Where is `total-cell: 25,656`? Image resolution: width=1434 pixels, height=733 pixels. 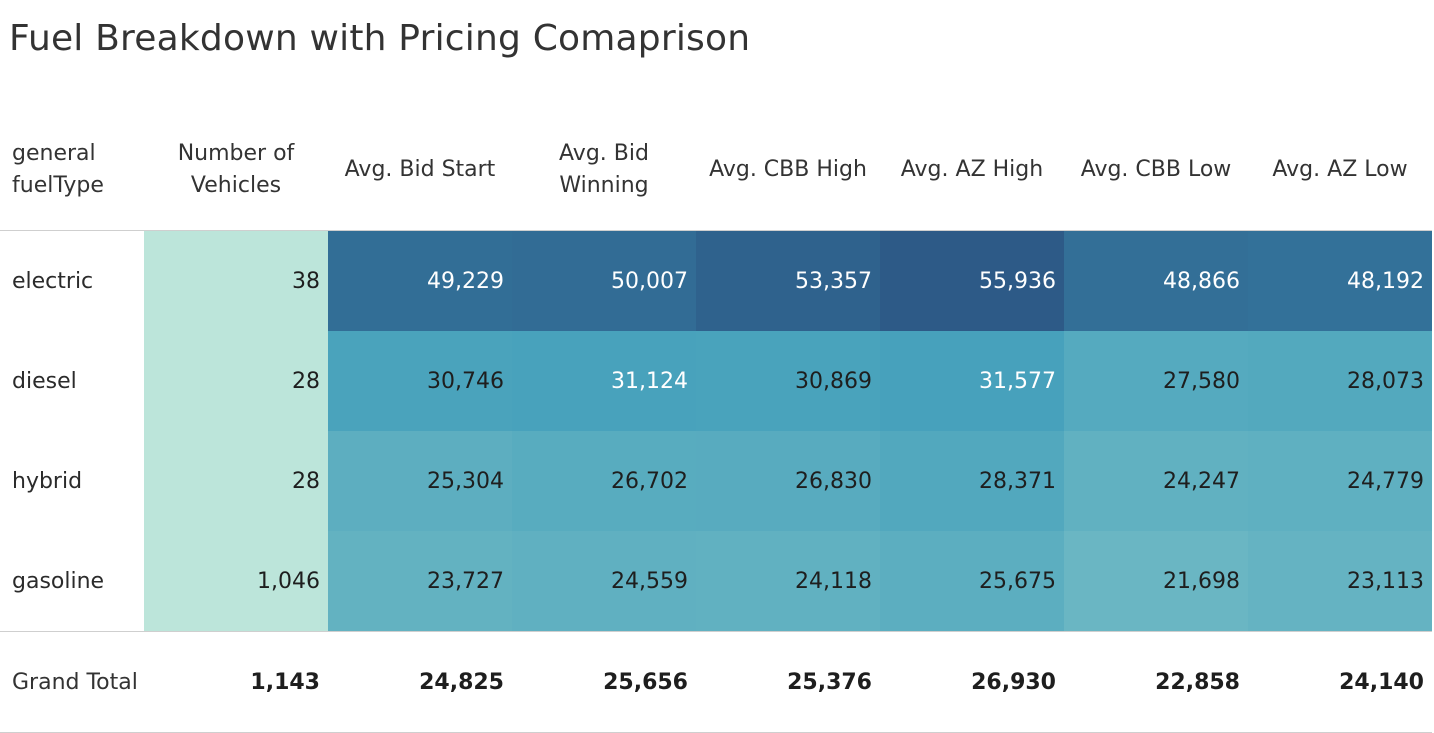
total-cell: 25,656 is located at coordinates (604, 682).